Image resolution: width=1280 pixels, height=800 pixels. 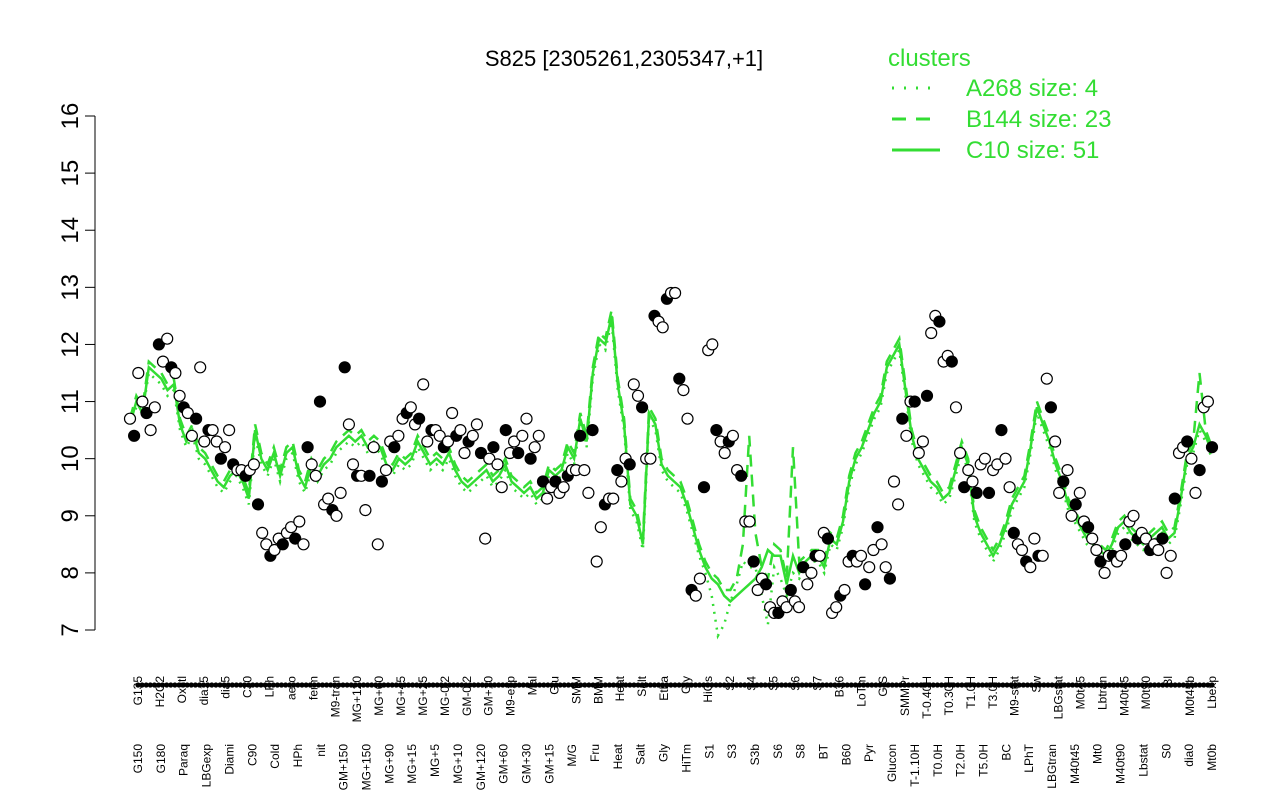 What do you see at coordinates (291, 688) in the screenshot?
I see `x-tick-label: aero` at bounding box center [291, 688].